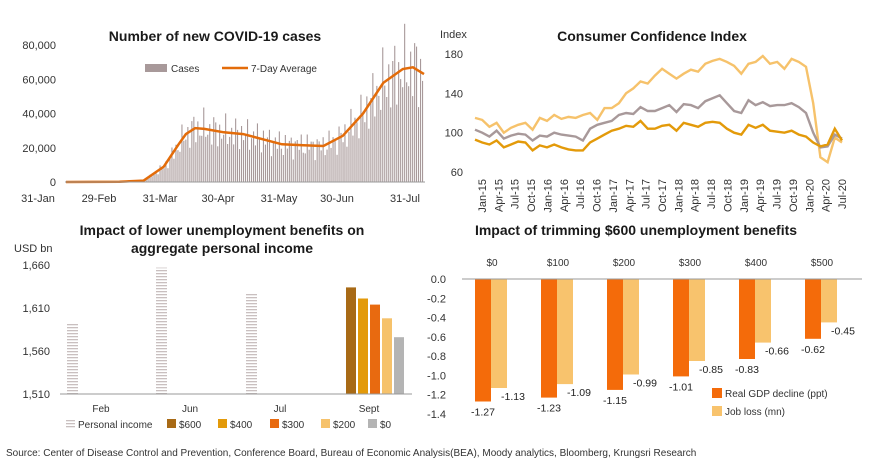  Describe the element at coordinates (624, 263) in the screenshot. I see `trim-category-label: $200` at that location.